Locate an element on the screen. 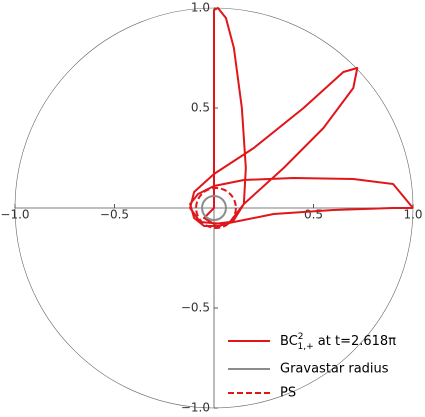 This screenshot has height=417, width=425. y-tick-label: −0.5 is located at coordinates (195, 308).